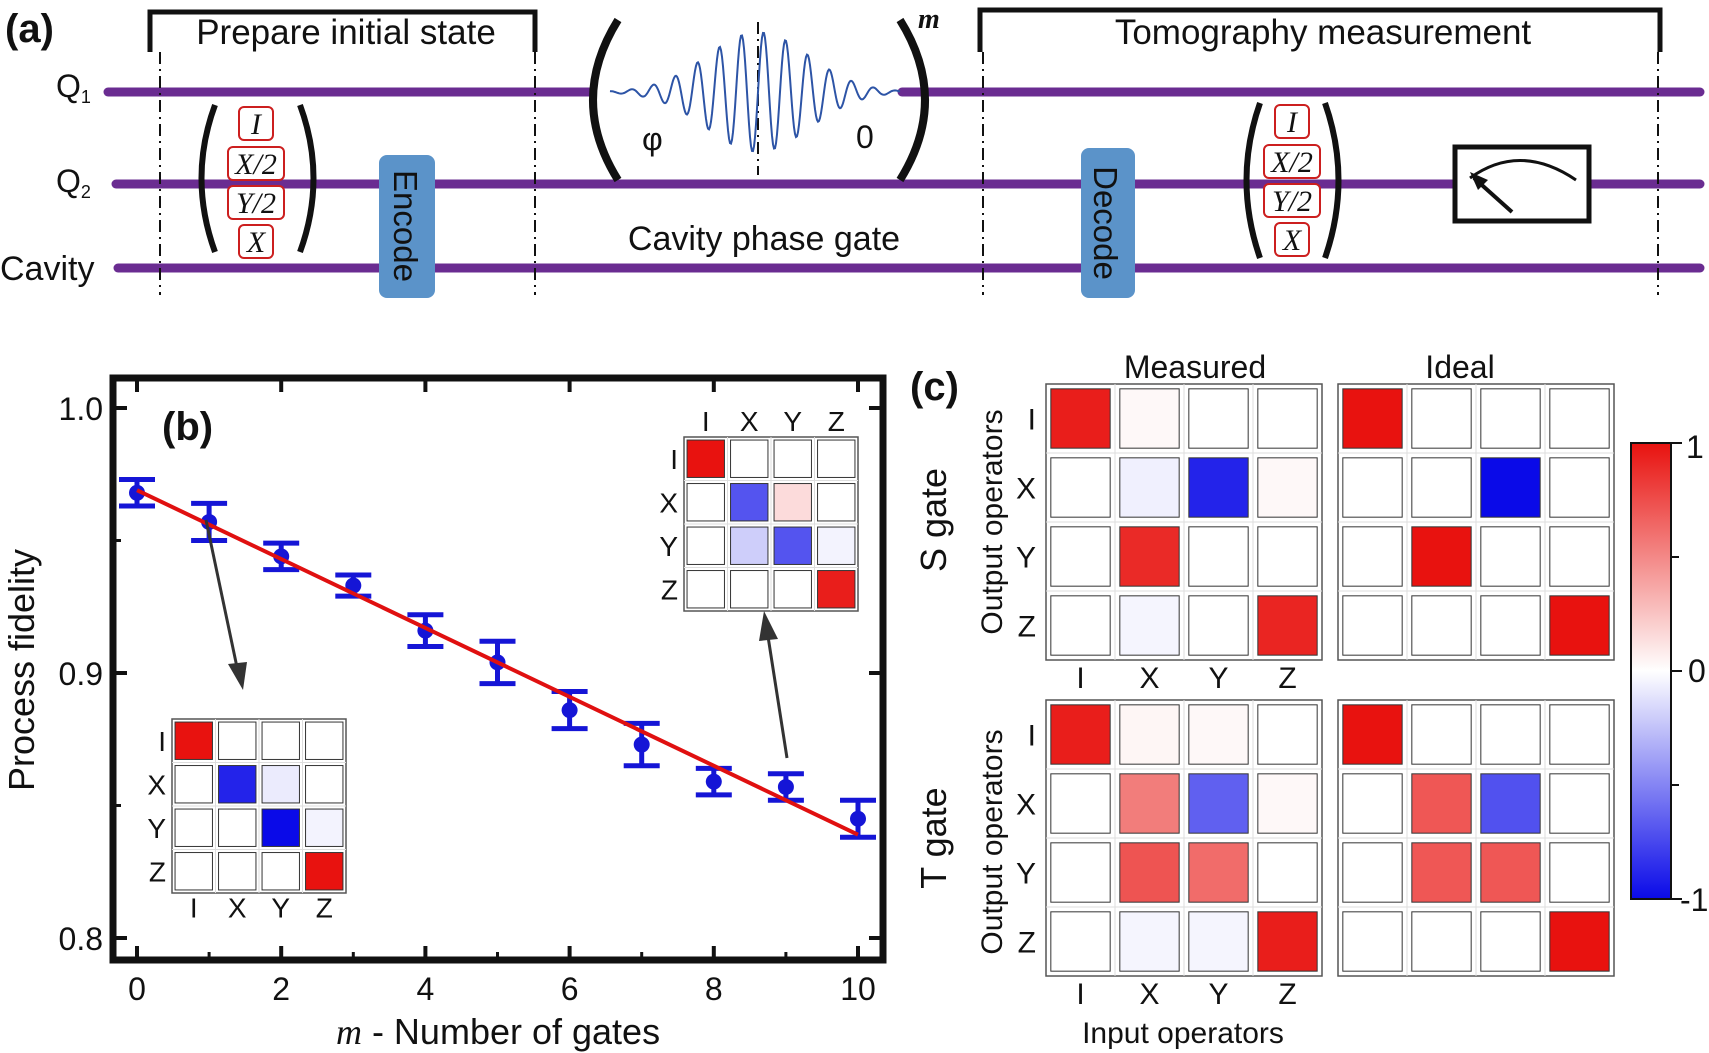 This screenshot has width=1709, height=1053. I want to click on cb-label-mid: 0, so click(1697, 671).